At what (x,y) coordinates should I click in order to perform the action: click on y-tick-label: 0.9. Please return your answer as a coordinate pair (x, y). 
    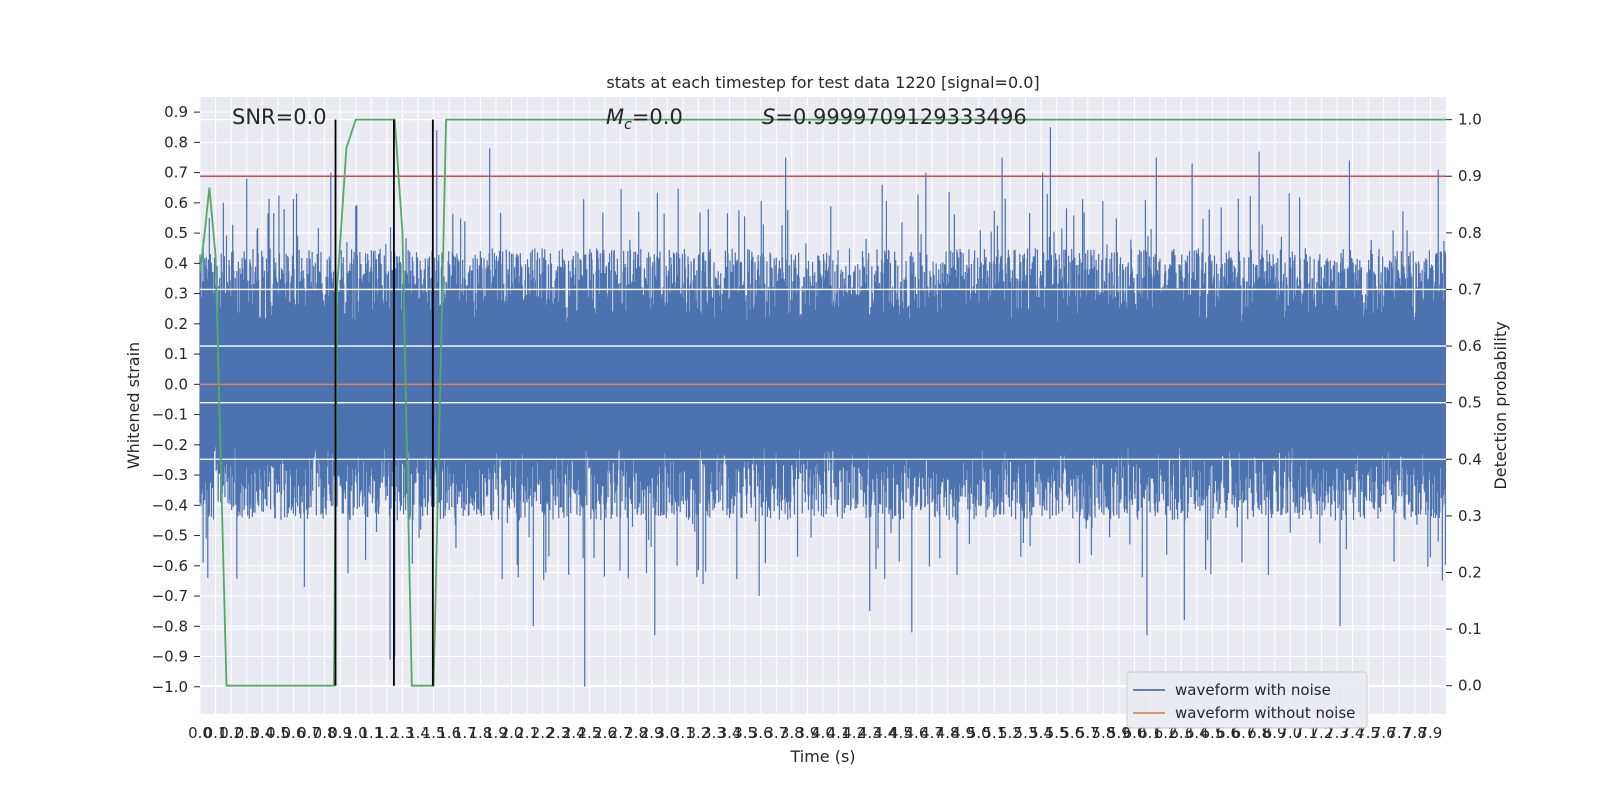
    Looking at the image, I should click on (176, 112).